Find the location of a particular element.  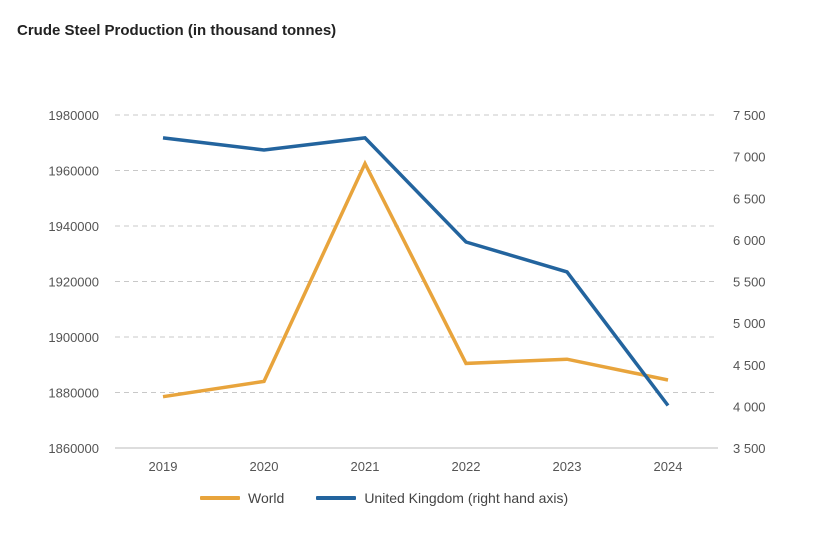

x-tick-label: 2023 is located at coordinates (567, 466).